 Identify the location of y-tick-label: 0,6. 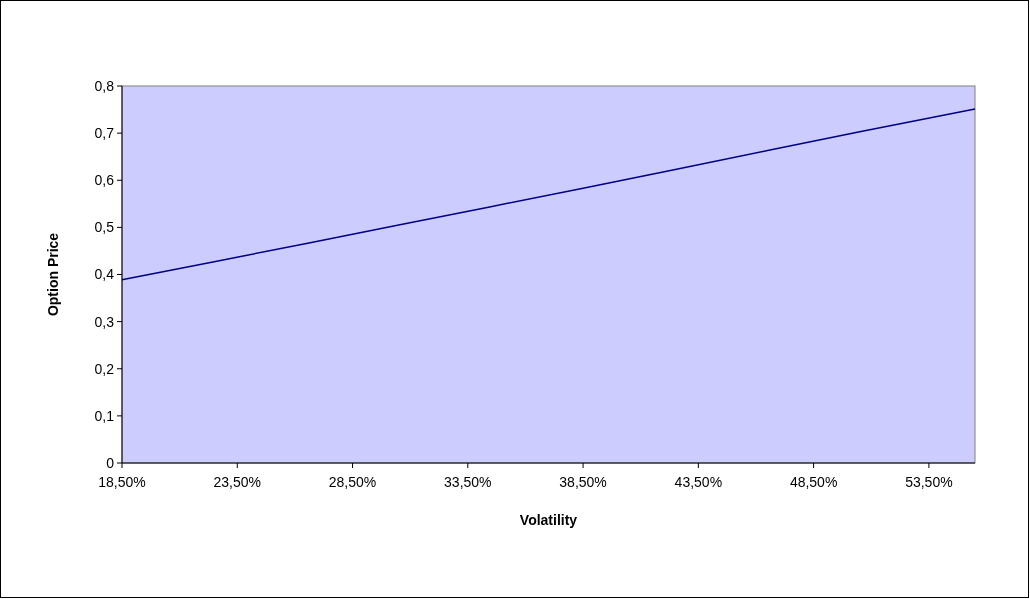
(104, 180).